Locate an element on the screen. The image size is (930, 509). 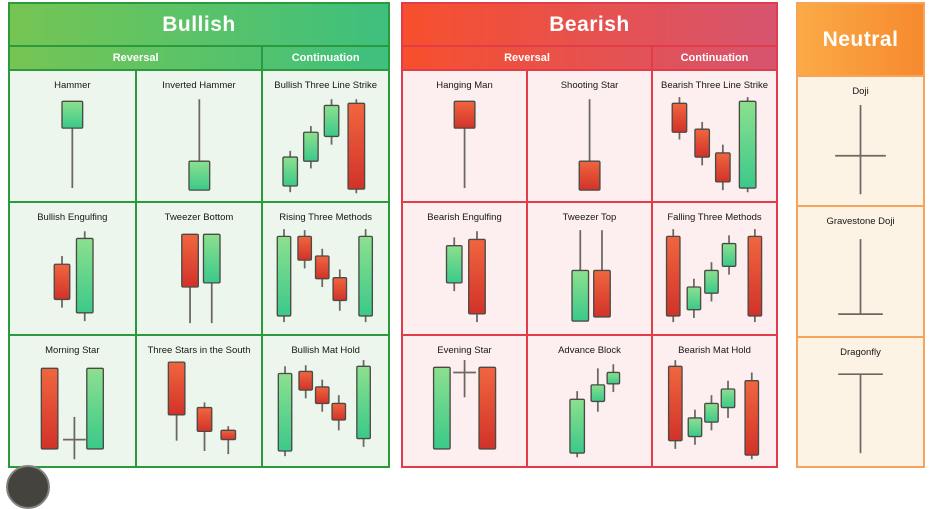
pattern-label: Bullish Three Line Strike is located at coordinates (326, 85).